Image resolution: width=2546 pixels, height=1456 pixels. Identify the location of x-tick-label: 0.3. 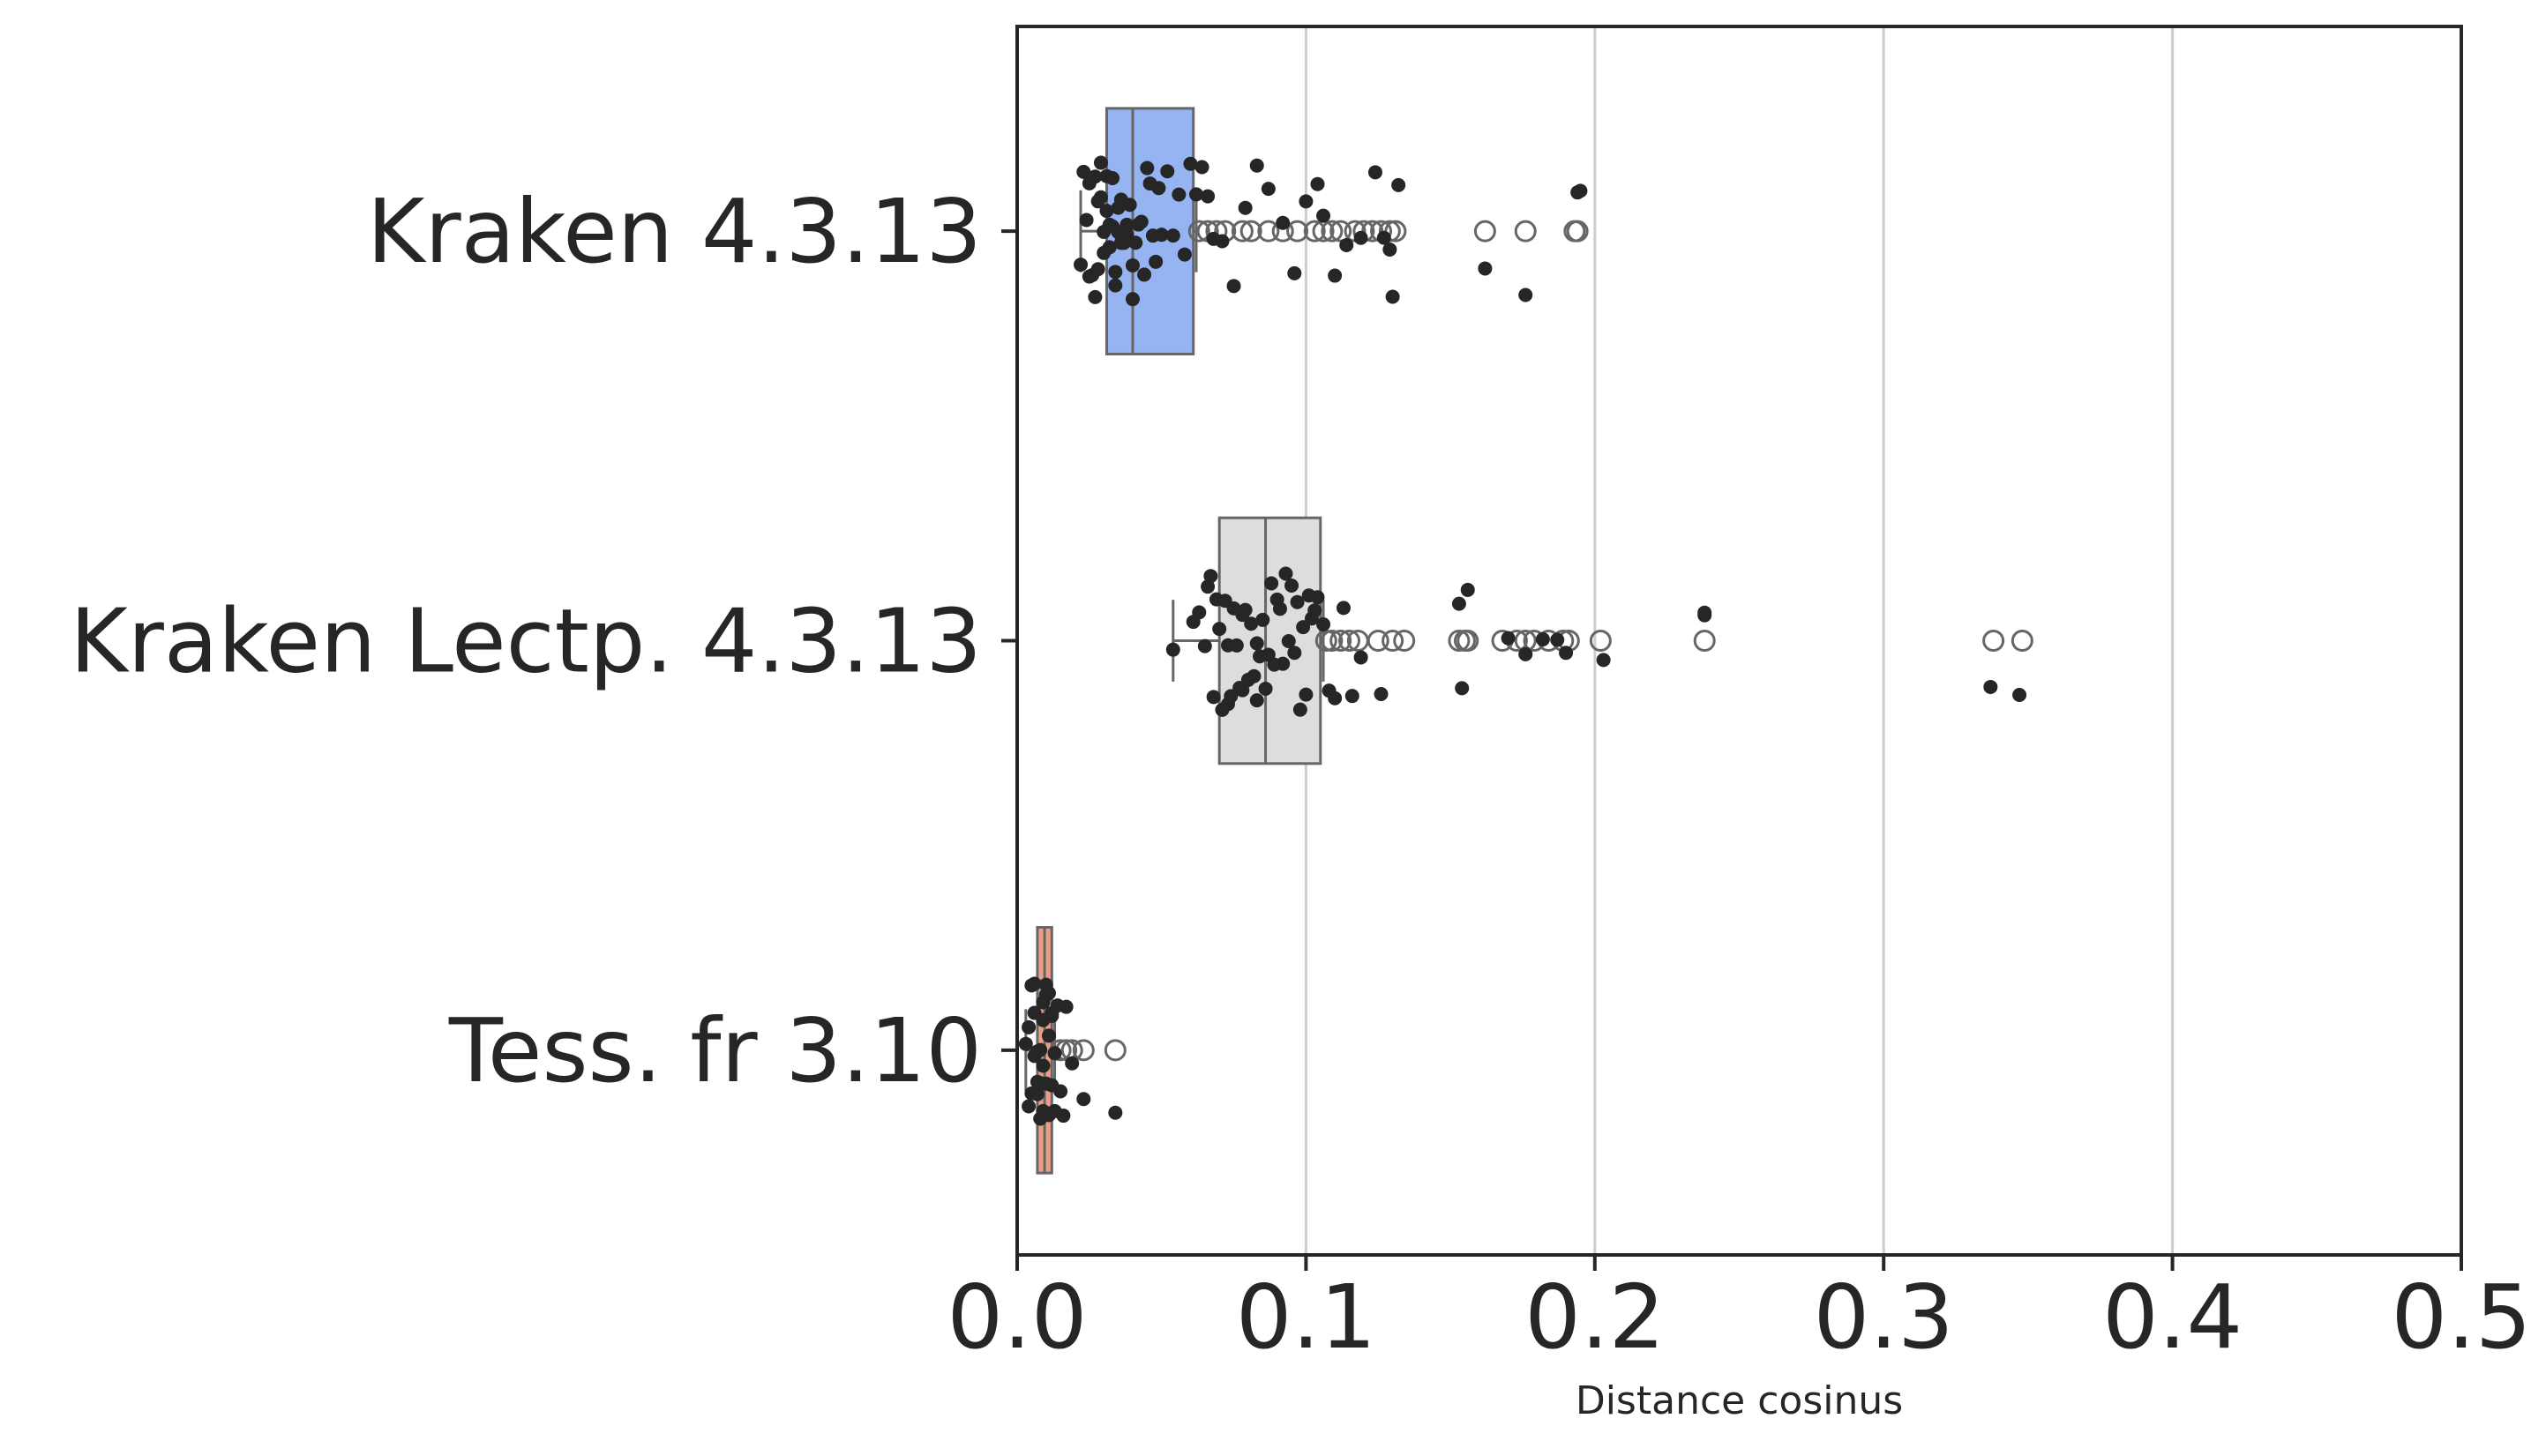
(1884, 1317).